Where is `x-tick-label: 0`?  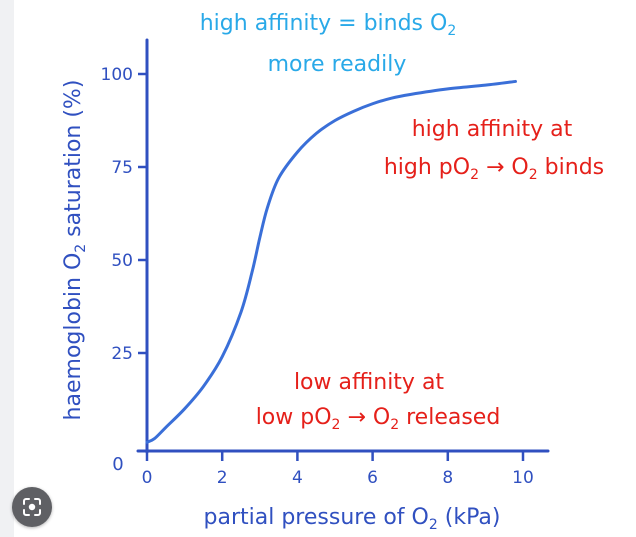 x-tick-label: 0 is located at coordinates (147, 478).